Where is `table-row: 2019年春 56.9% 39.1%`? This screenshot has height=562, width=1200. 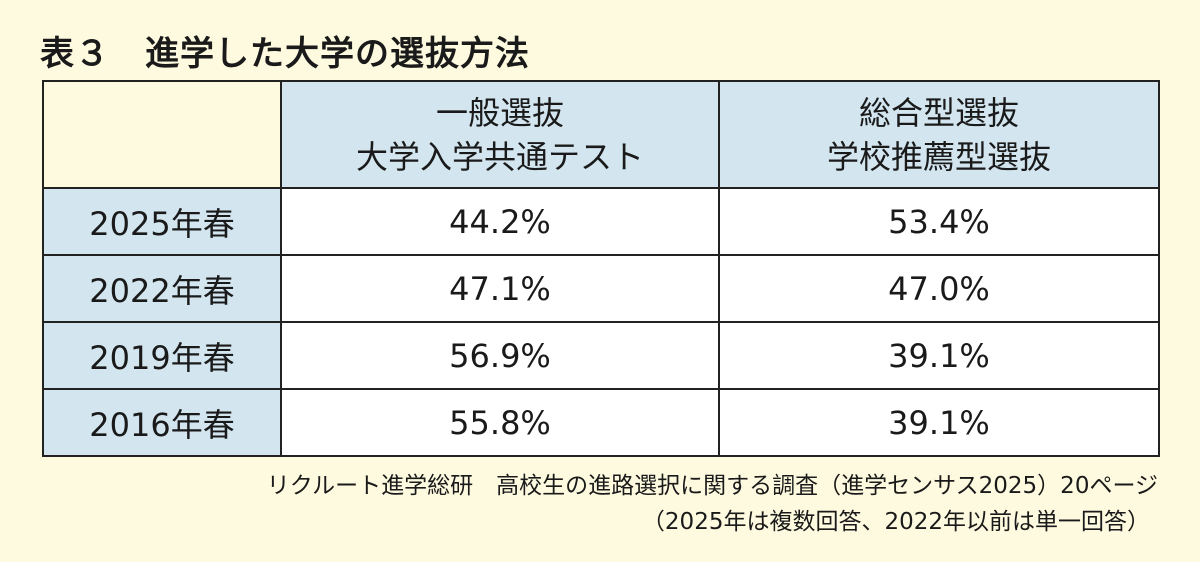
table-row: 2019年春 56.9% 39.1% is located at coordinates (601, 355).